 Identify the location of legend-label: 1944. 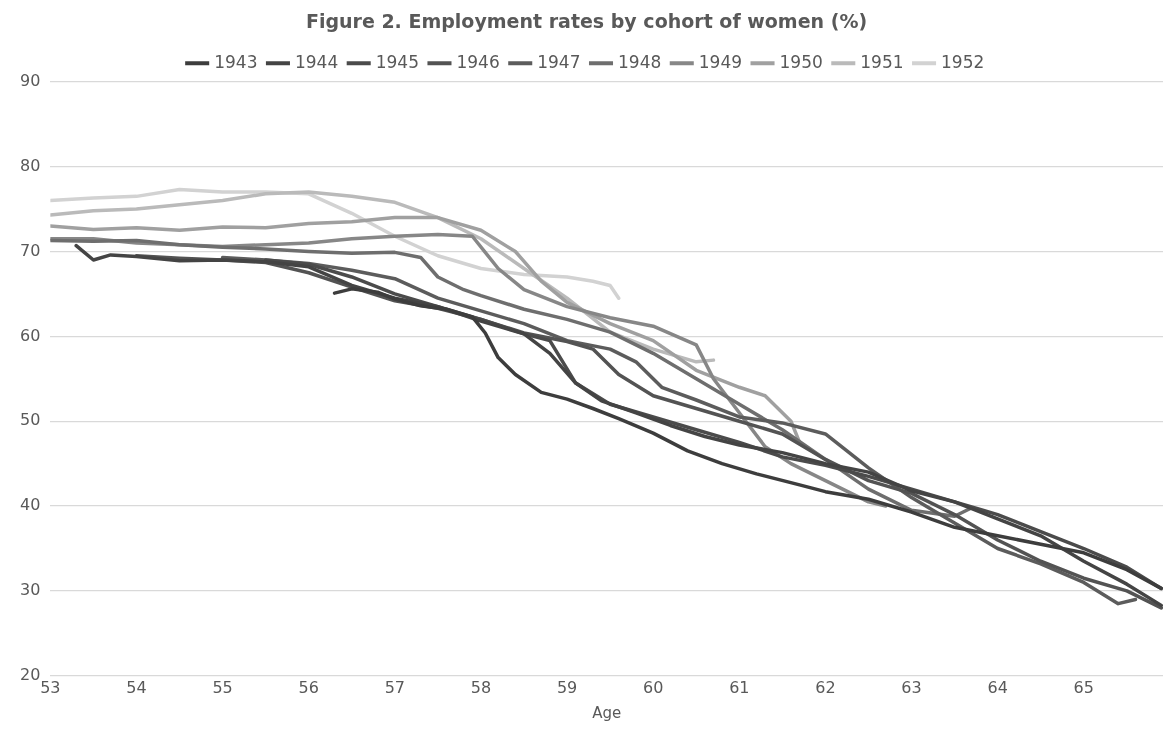
(316, 61).